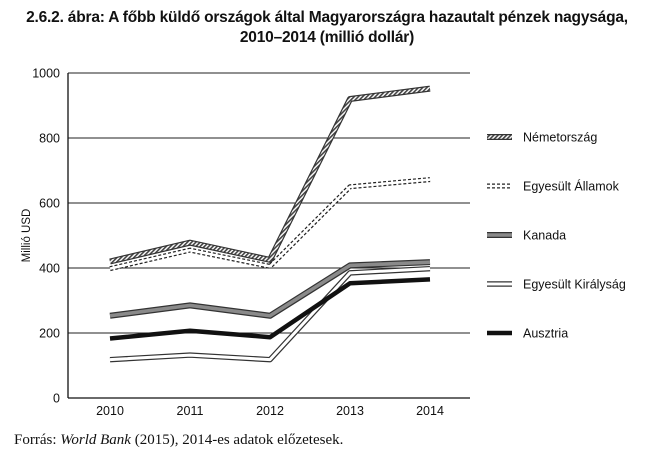  I want to click on source-italic: World Bank, so click(95, 440).